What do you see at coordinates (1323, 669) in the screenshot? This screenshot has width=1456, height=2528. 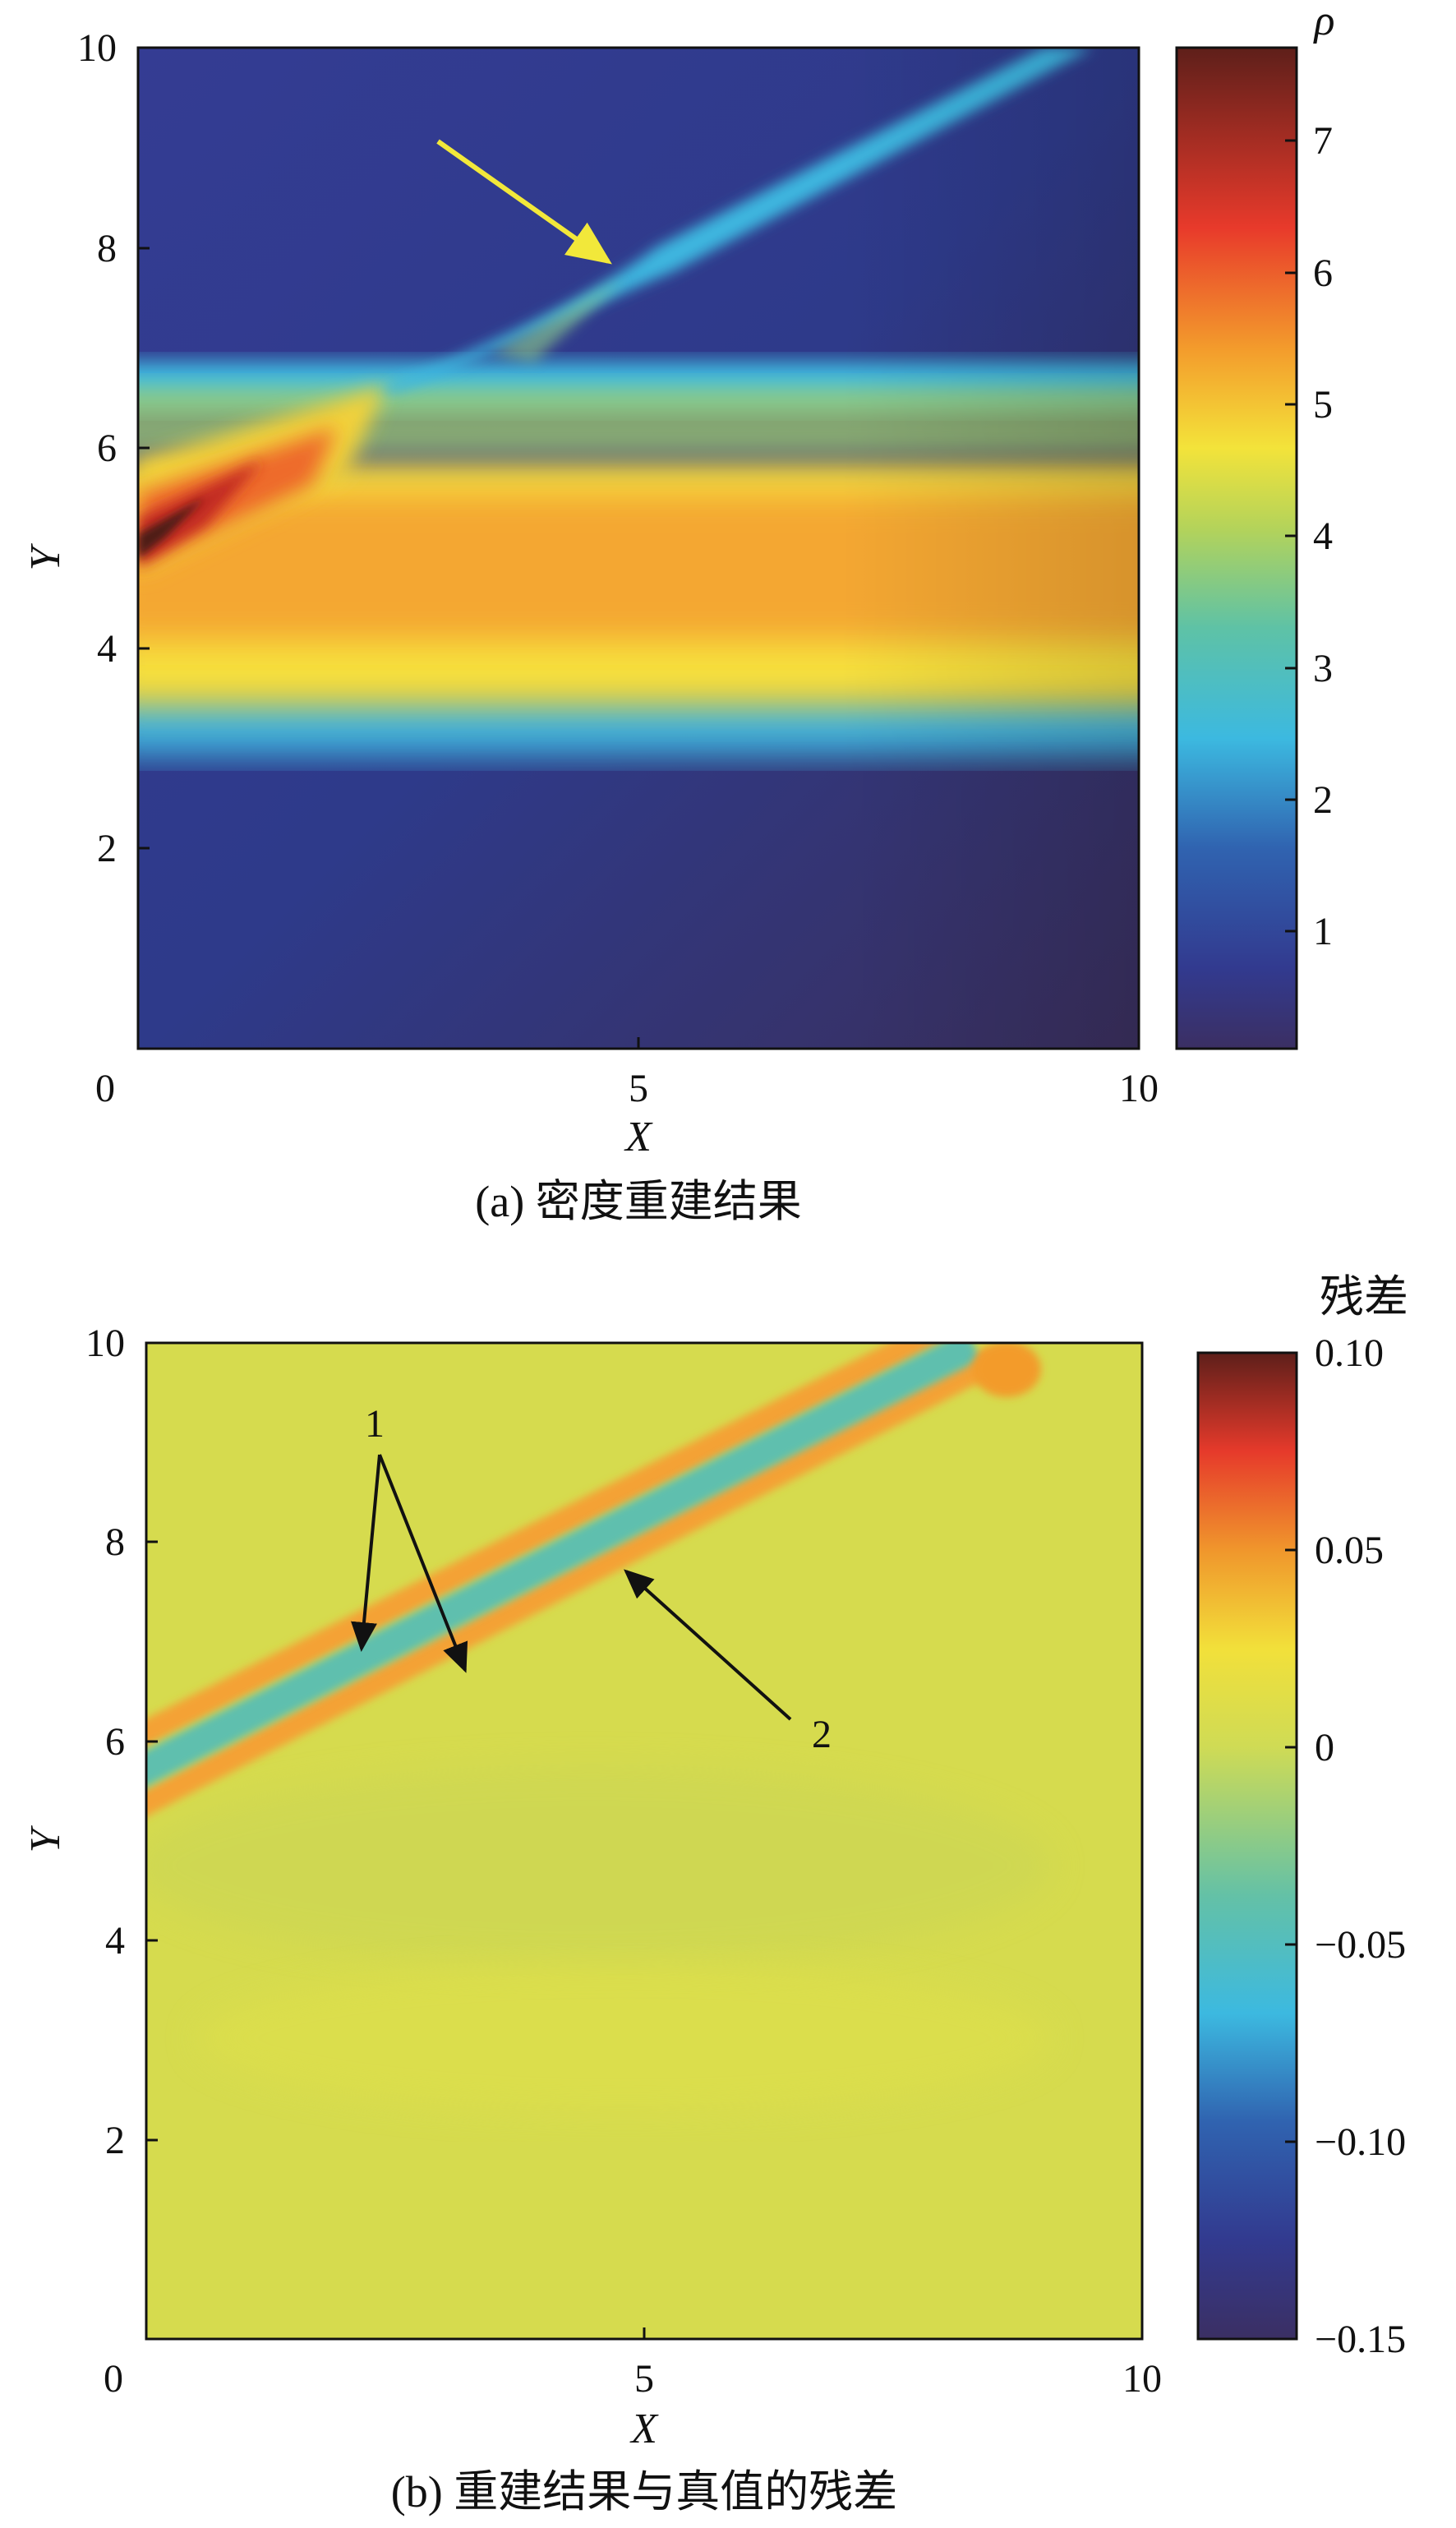 I see `colorbar-tick-label: 3` at bounding box center [1323, 669].